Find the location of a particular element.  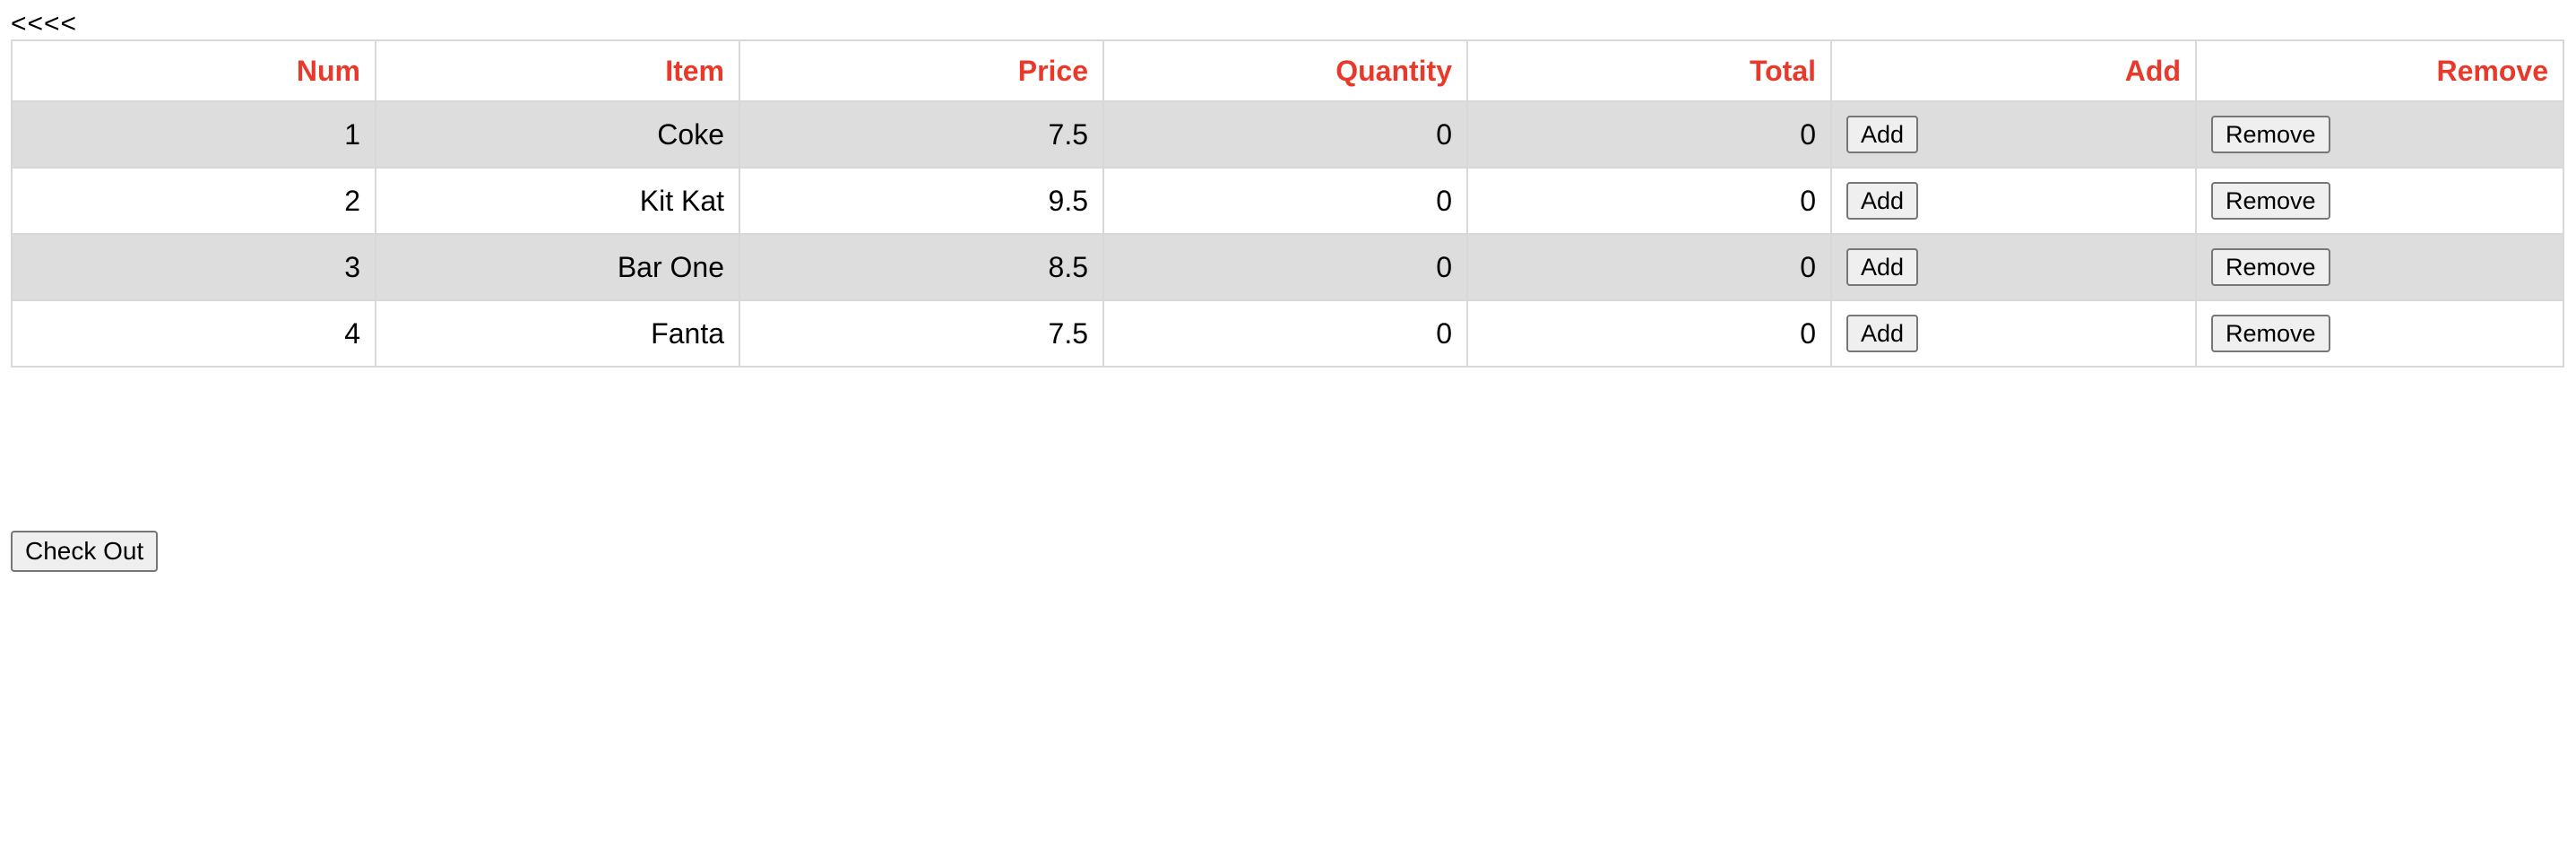

table-header-row: Num Item Price Quantity Total Add Remove is located at coordinates (1287, 70).